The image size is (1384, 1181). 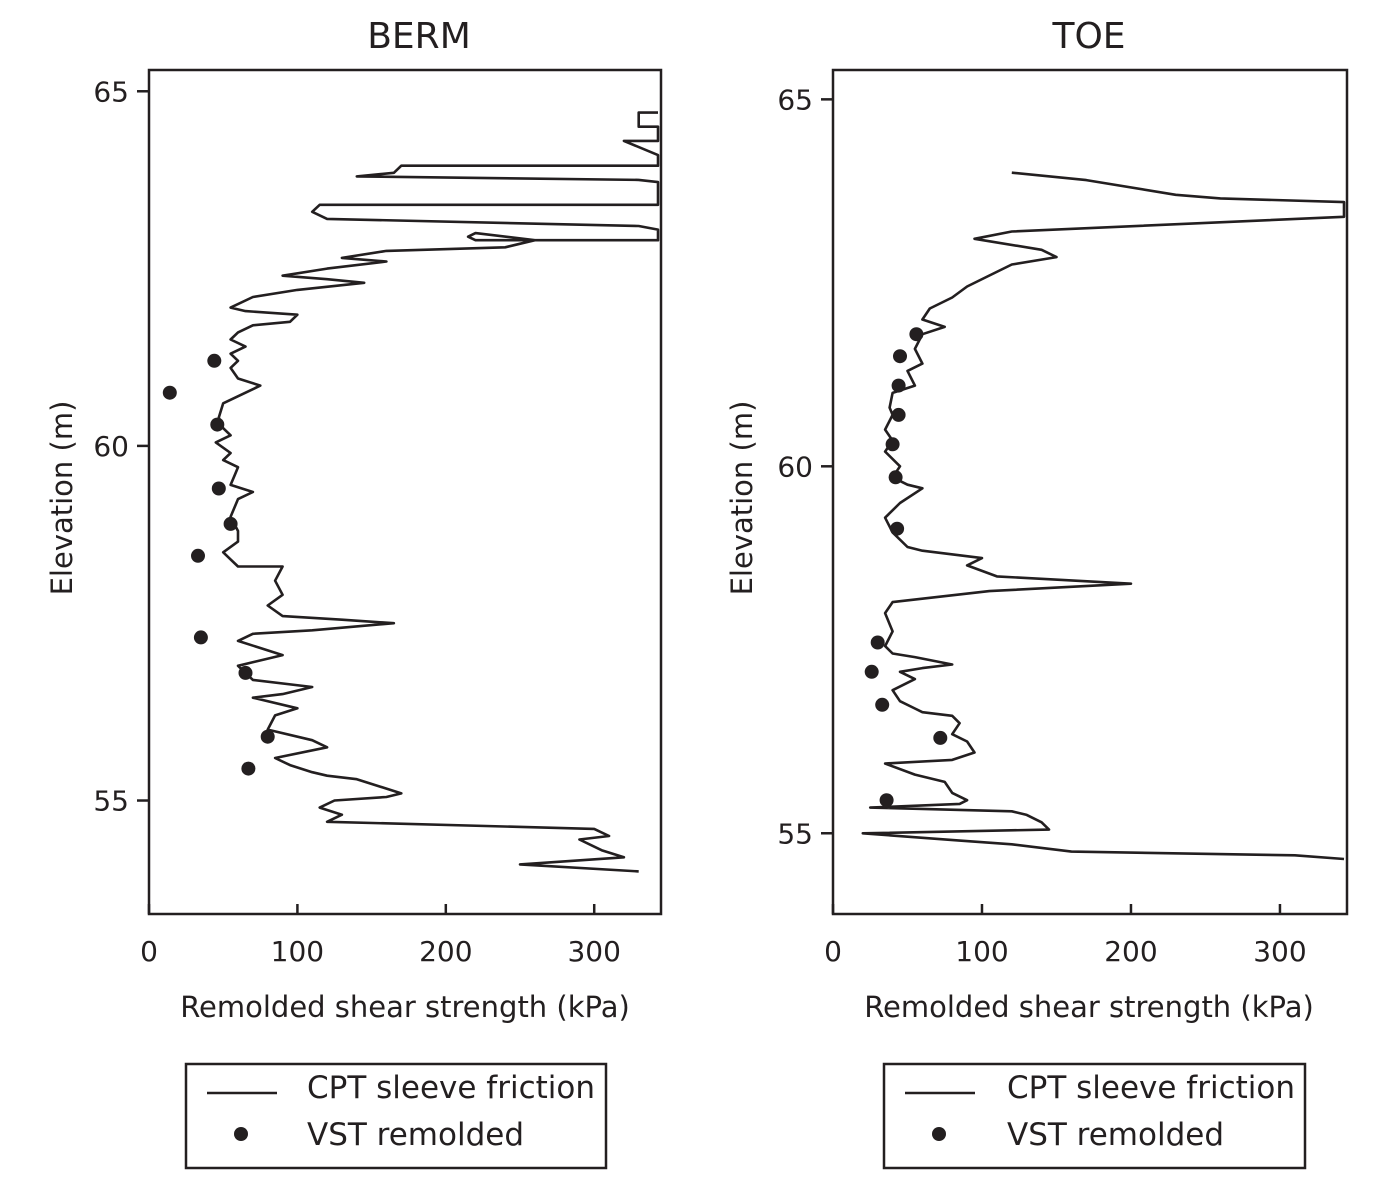 I want to click on toe-legend-vst-label: VST remolded, so click(x=1115, y=1135).